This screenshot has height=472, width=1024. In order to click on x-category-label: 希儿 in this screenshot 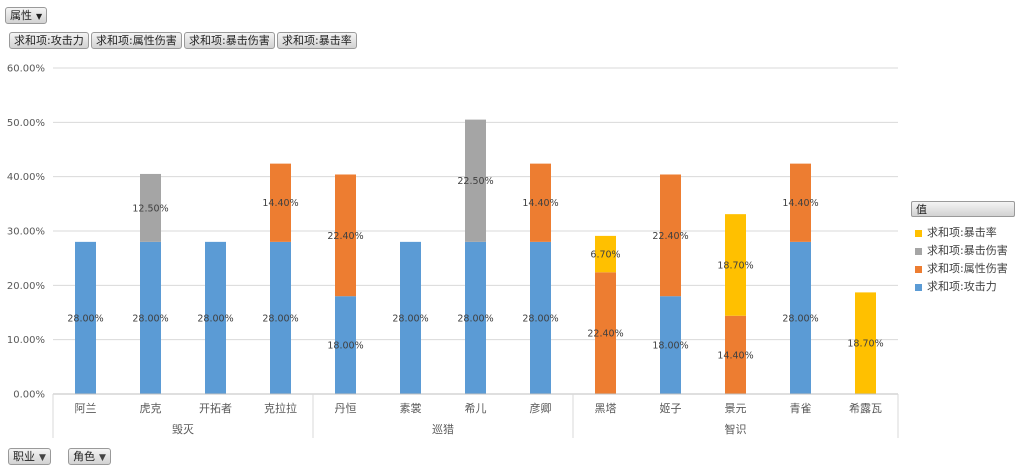, I will do `click(476, 408)`.